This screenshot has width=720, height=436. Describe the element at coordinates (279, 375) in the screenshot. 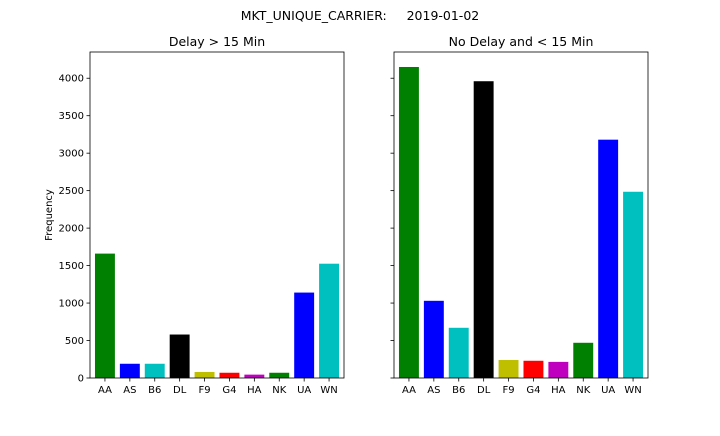

I see `bar-delay-nk` at that location.